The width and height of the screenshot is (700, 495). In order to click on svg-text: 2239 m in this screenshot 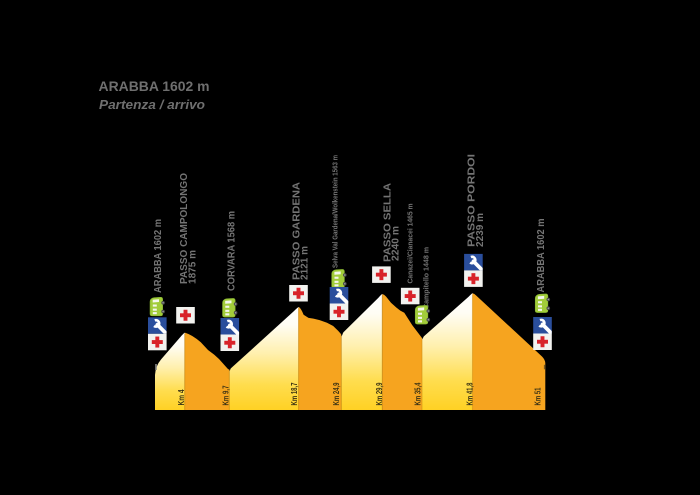, I will do `click(480, 230)`.